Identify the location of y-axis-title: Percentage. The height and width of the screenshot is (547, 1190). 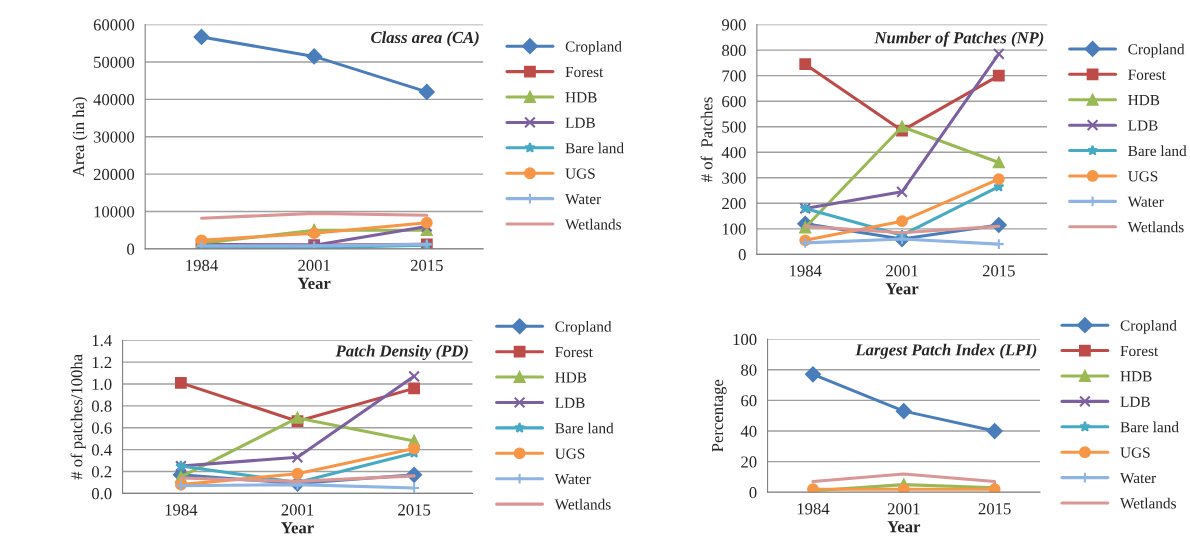
(719, 415).